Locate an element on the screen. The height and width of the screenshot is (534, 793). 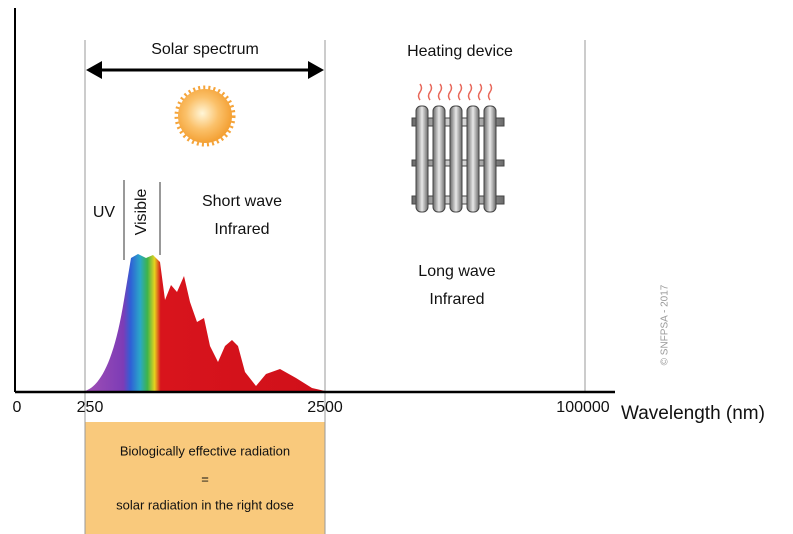
box-line: Biologically effective radiation is located at coordinates (205, 450).